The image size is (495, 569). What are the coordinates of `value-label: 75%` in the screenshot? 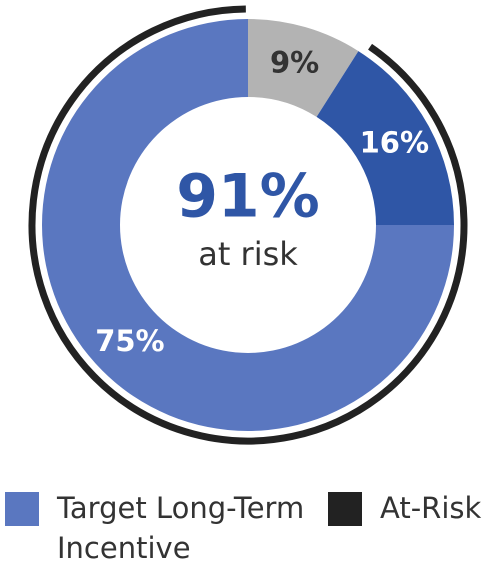 It's located at (129, 341).